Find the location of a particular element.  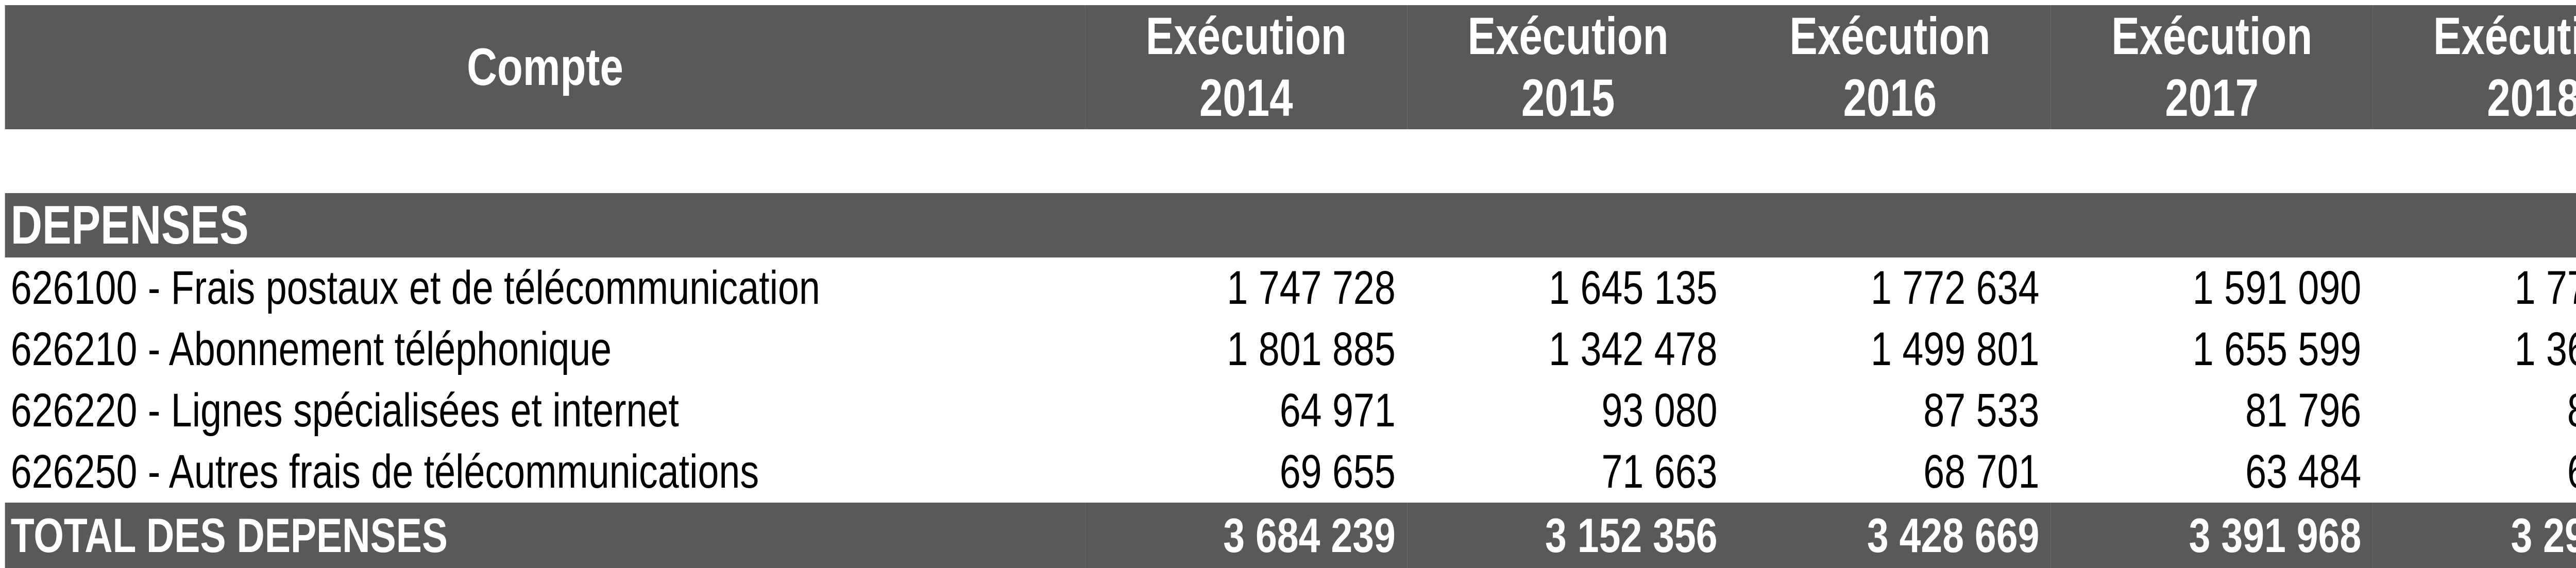

value-cell-2018: 67 334 is located at coordinates (2474, 472).